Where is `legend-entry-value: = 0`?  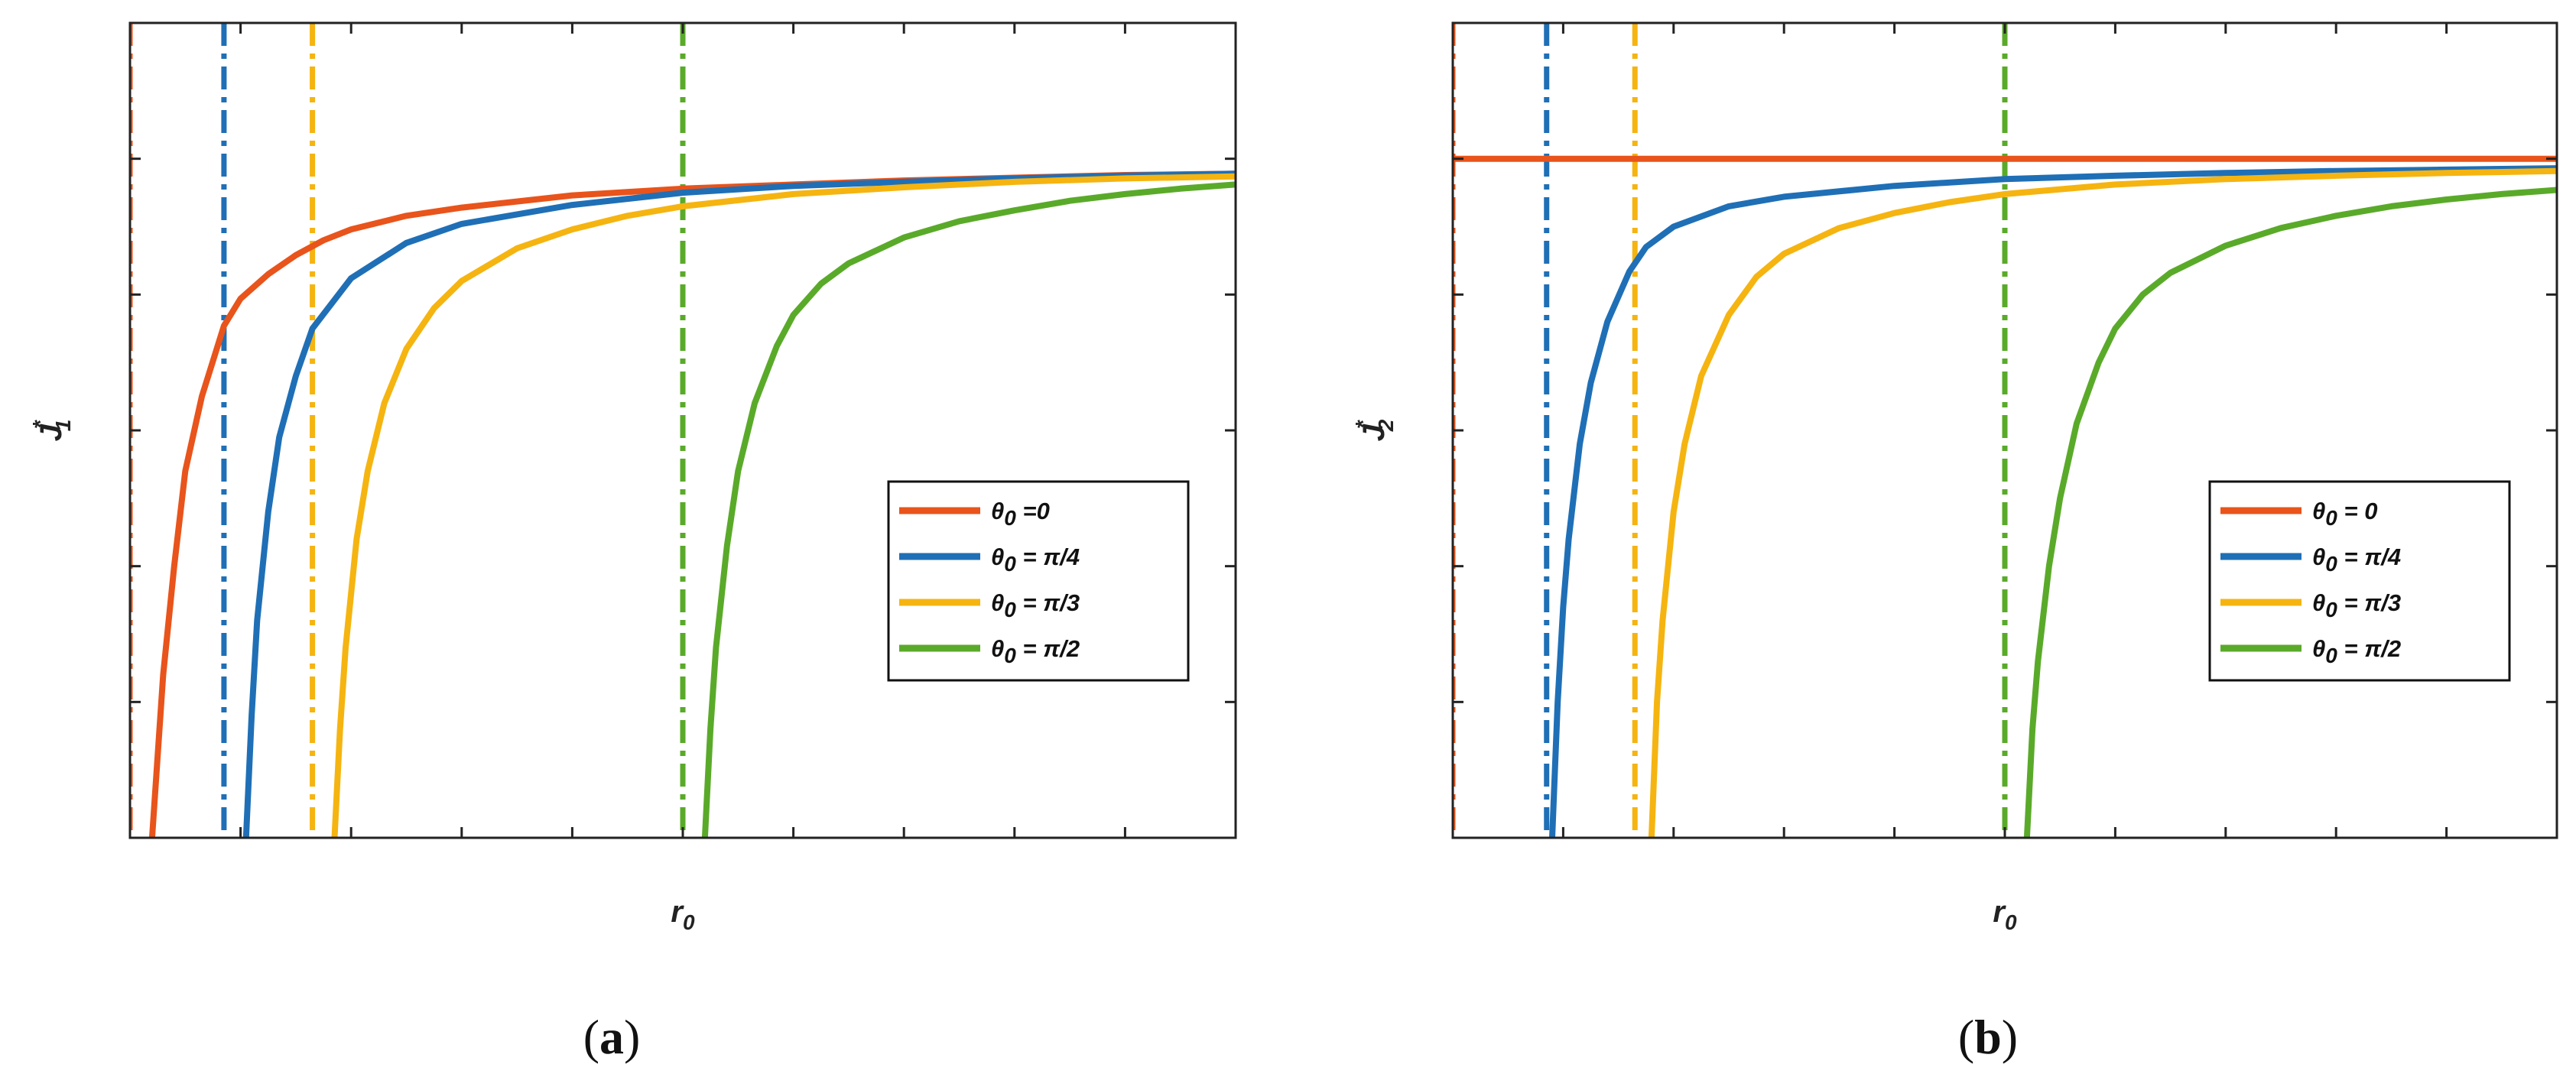
legend-entry-value: = 0 is located at coordinates (2358, 511).